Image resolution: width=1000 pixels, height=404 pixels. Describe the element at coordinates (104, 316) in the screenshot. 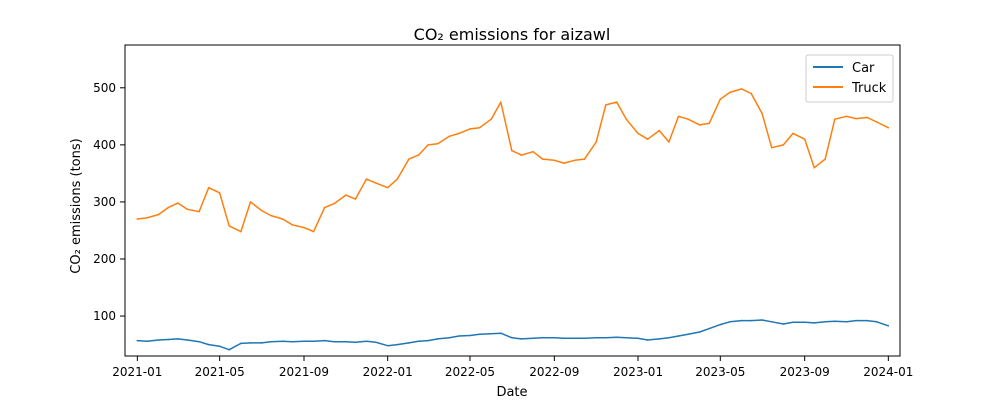

I see `y-tick-label: 100` at that location.